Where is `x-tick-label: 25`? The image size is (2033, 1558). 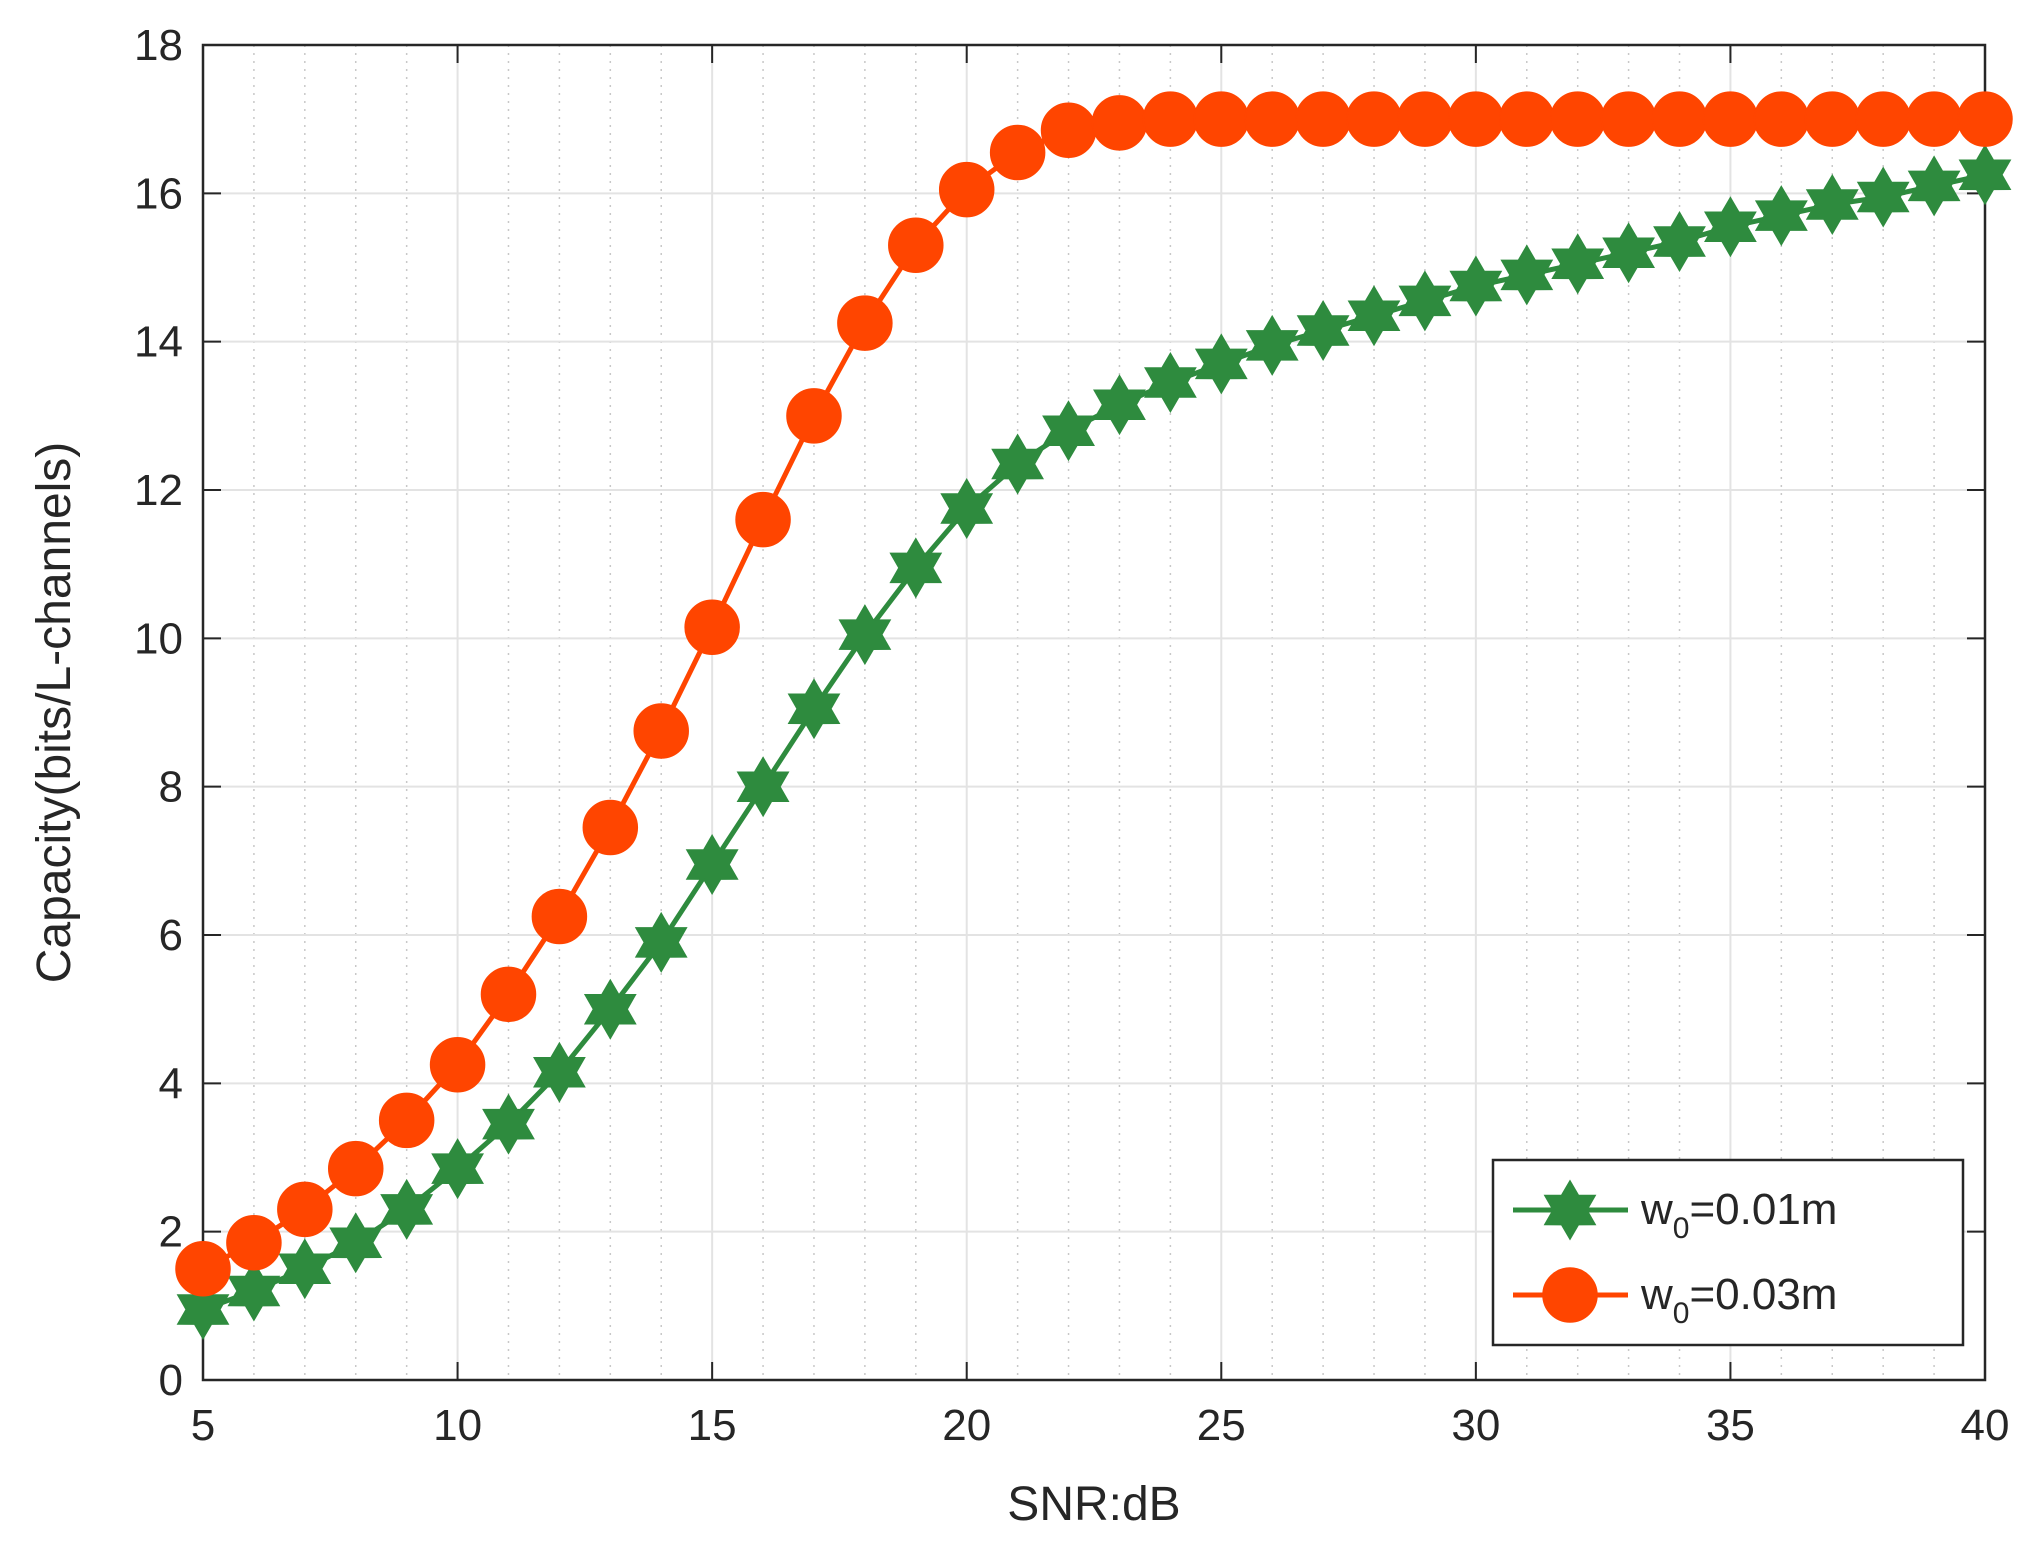
x-tick-label: 25 is located at coordinates (1221, 1425).